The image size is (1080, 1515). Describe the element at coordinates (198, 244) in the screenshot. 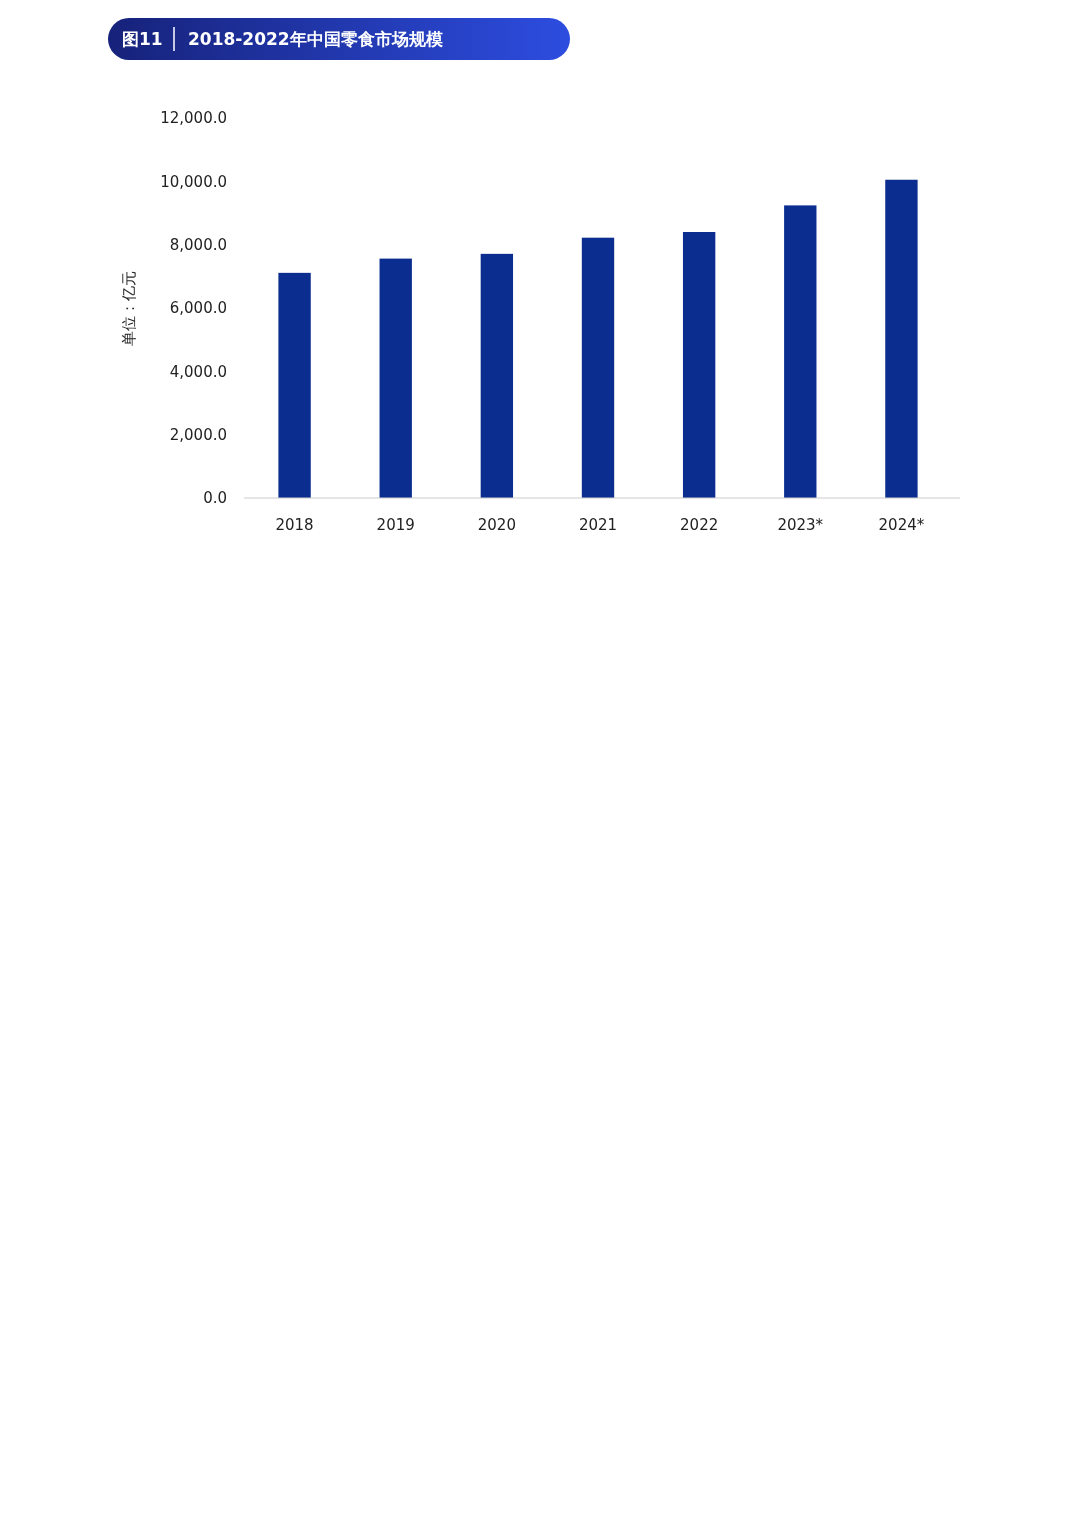

I see `y-tick-label: 8,000.0` at that location.